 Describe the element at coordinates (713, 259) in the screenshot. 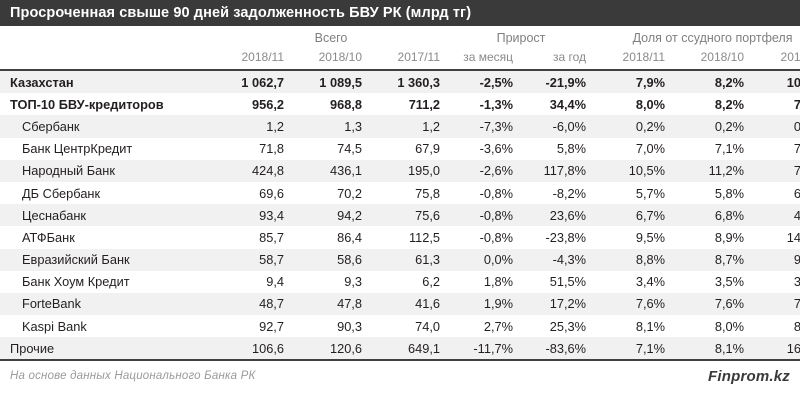

I see `cell-value: 8,7%` at that location.